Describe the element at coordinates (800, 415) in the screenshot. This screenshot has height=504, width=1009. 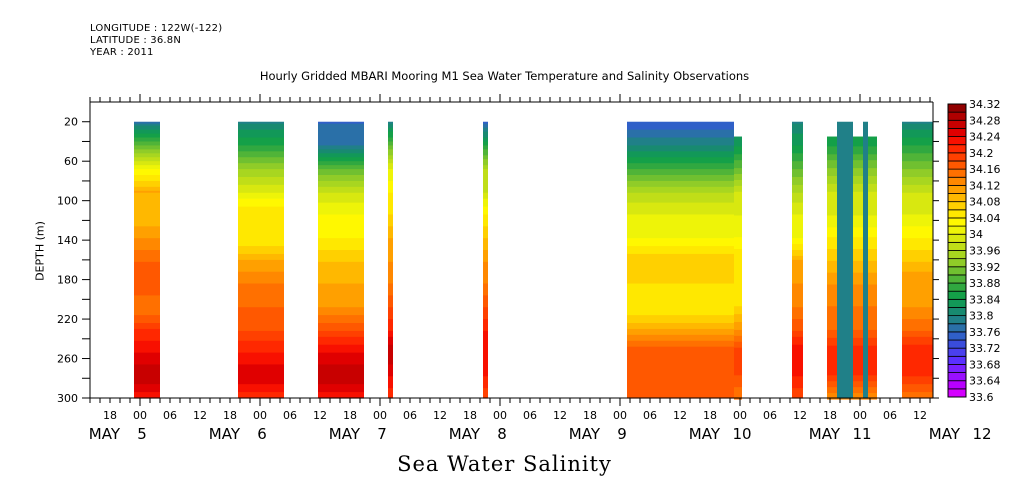
I see `x-tick-label: 12` at that location.